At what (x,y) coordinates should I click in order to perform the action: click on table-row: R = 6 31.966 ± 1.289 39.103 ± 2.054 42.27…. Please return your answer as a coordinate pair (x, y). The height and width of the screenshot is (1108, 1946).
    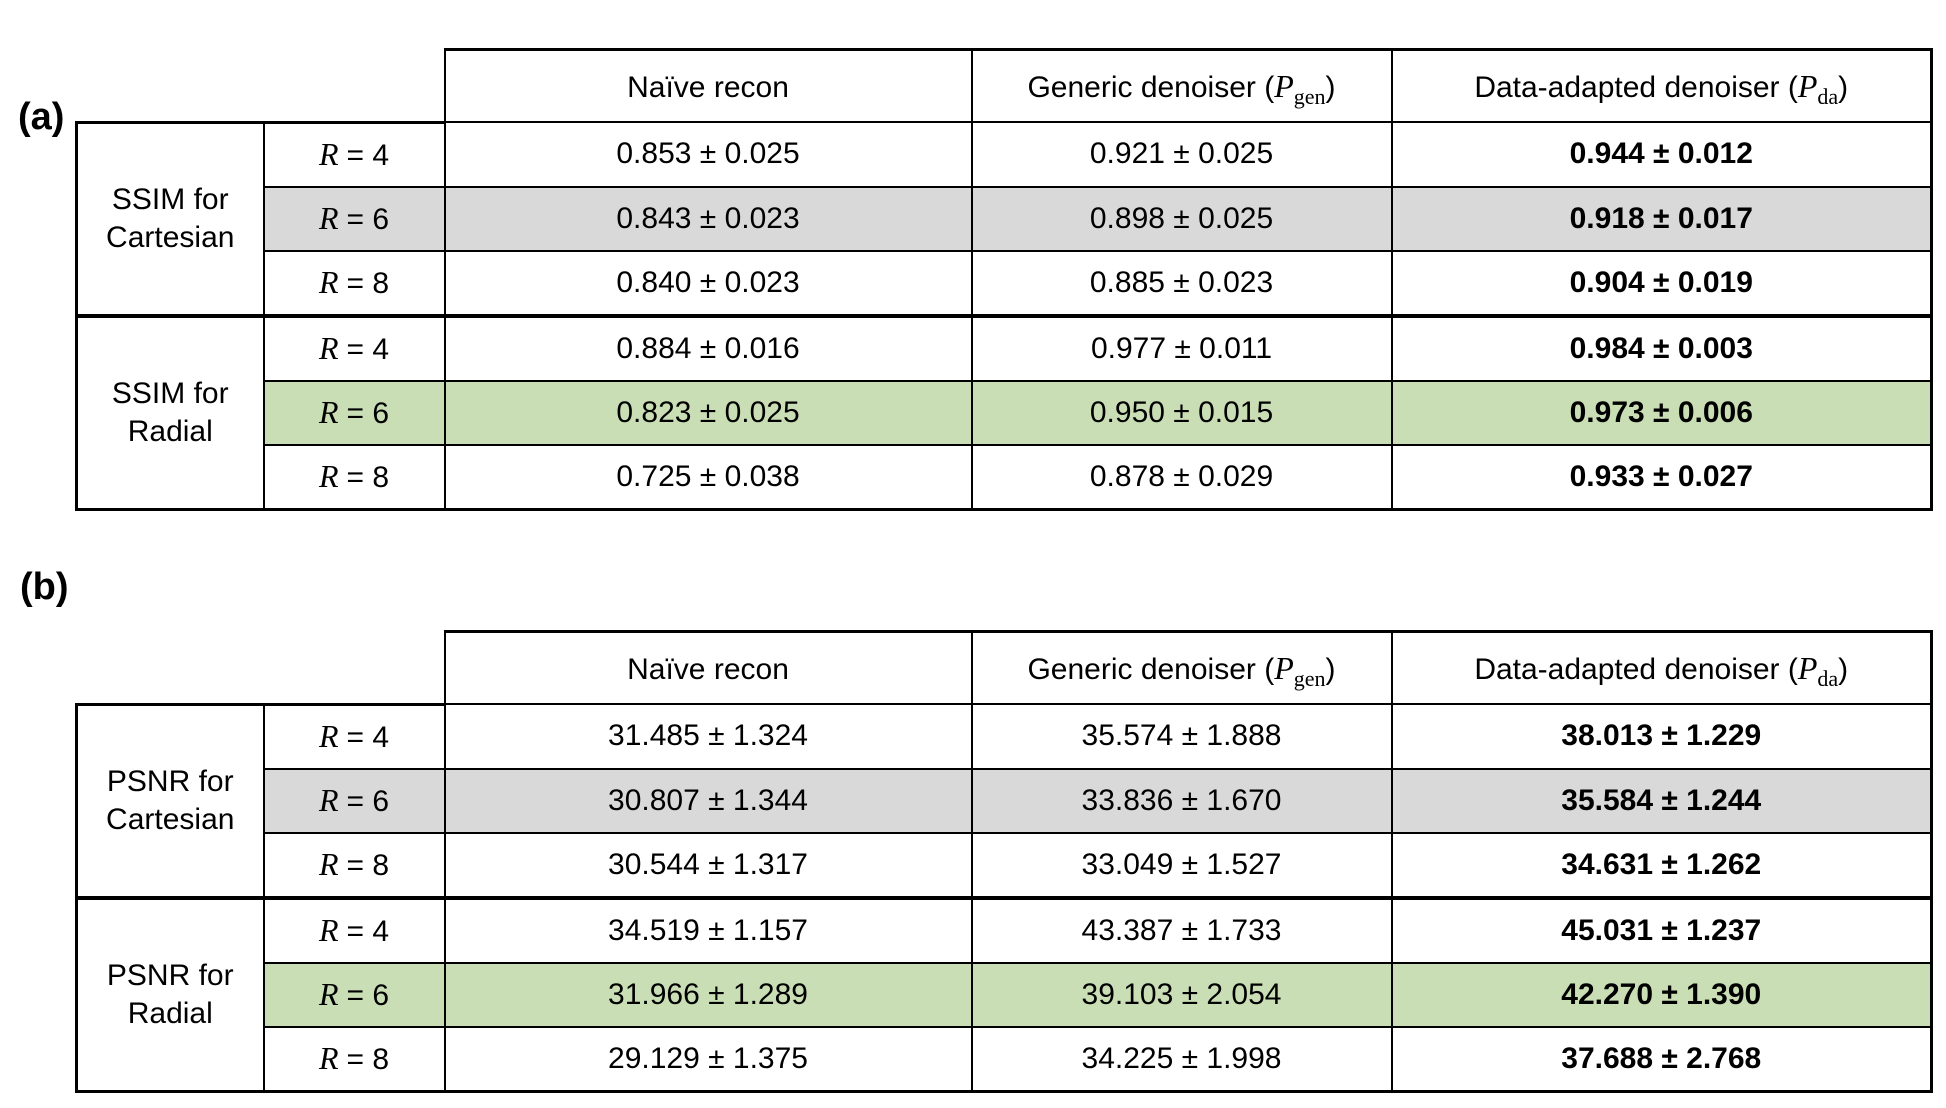
    Looking at the image, I should click on (1005, 994).